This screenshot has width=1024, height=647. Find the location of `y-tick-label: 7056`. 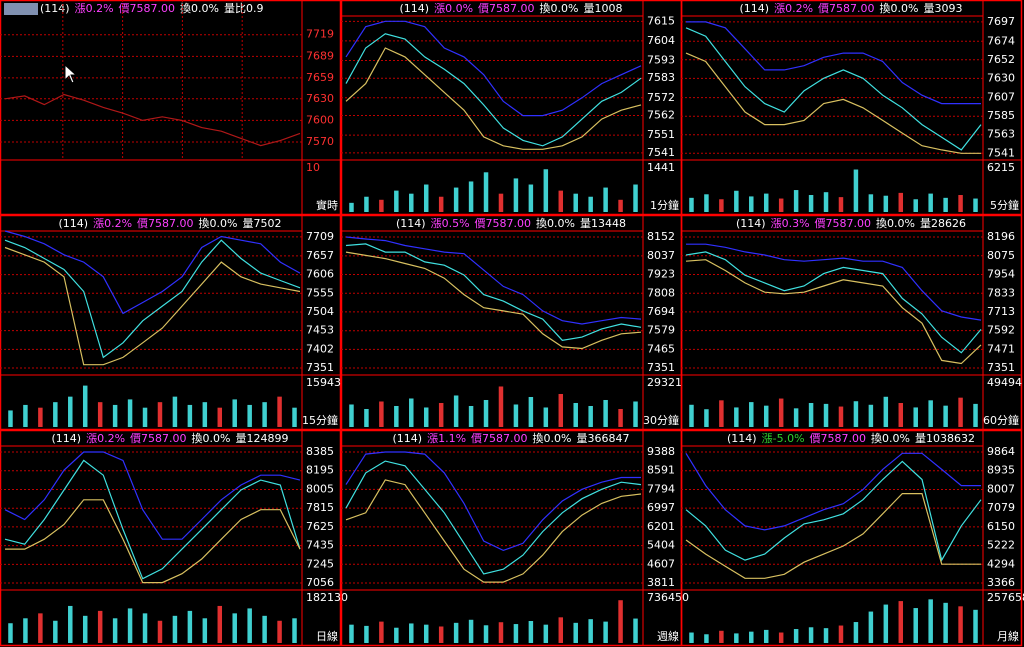

y-tick-label: 7056 is located at coordinates (320, 582).